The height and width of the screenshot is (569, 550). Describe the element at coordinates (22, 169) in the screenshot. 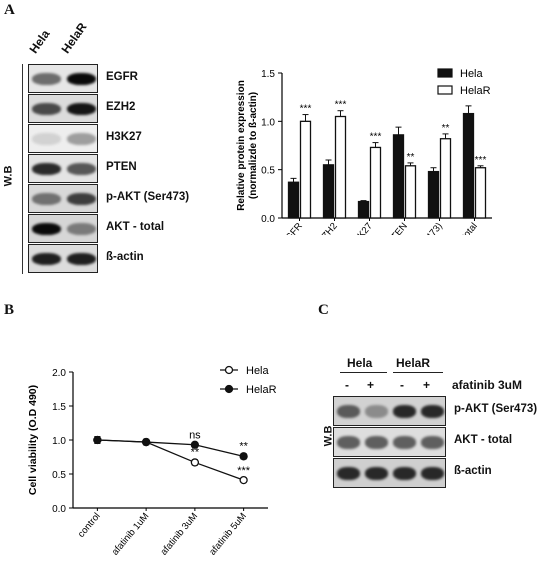

I see `panel-a-wb-bracket` at that location.